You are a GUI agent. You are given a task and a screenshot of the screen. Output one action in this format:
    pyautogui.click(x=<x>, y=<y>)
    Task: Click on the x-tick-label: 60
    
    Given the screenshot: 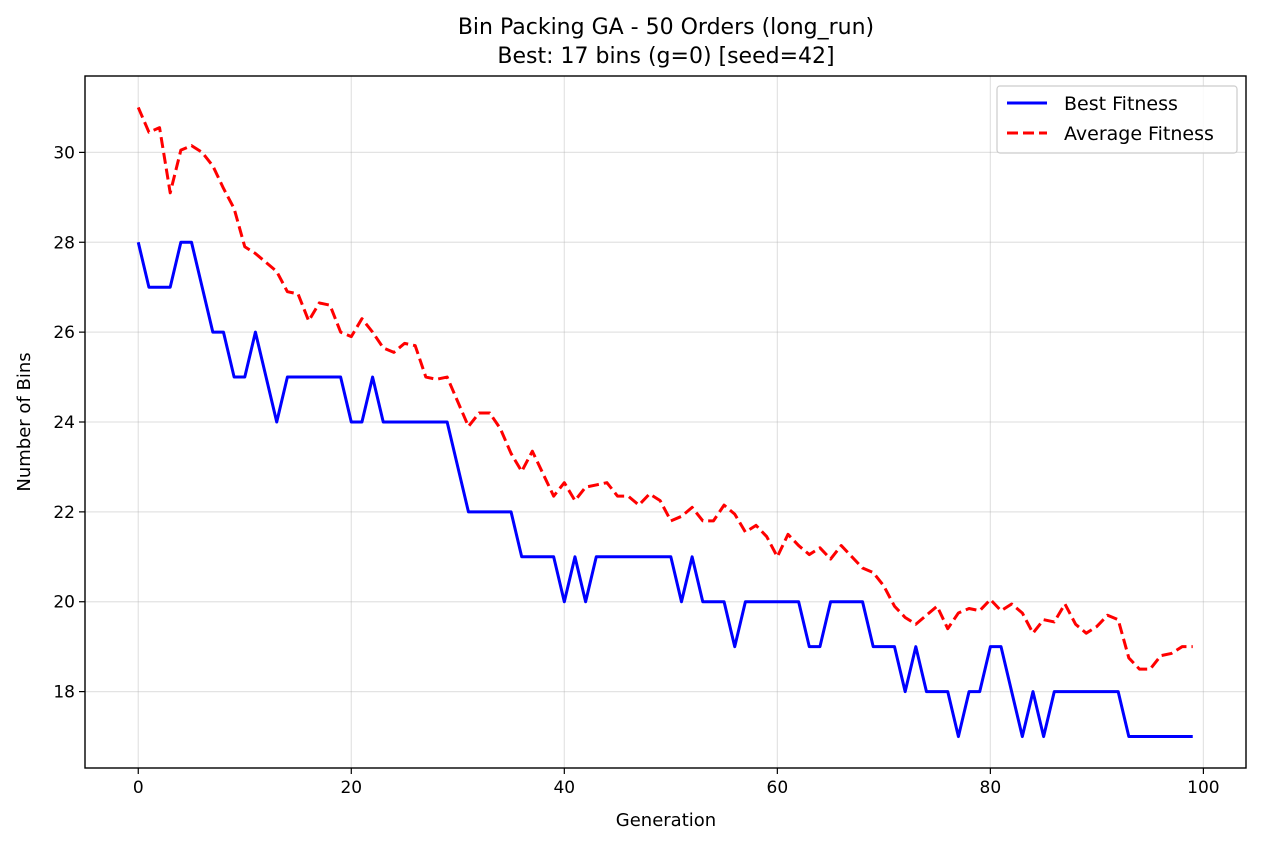 What is the action you would take?
    pyautogui.click(x=778, y=788)
    